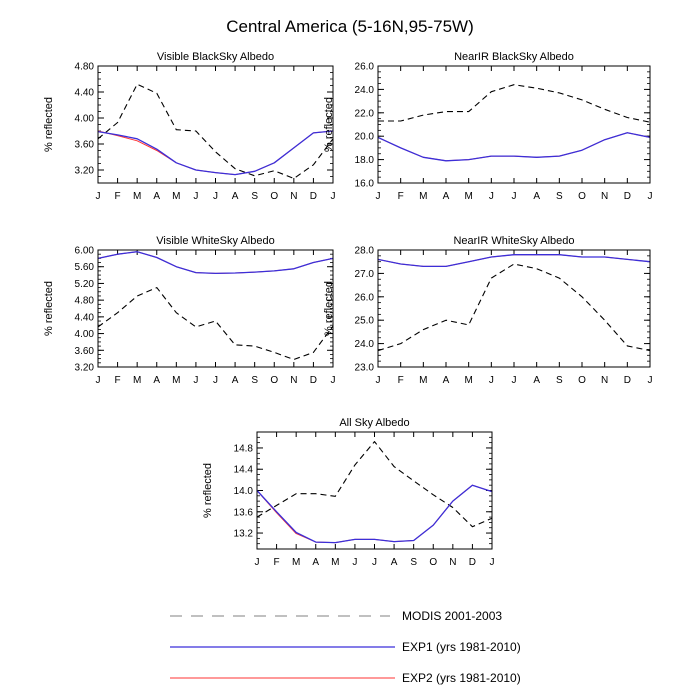 This screenshot has height=700, width=700. Describe the element at coordinates (365, 160) in the screenshot. I see `y-tick-label: 18.0` at that location.